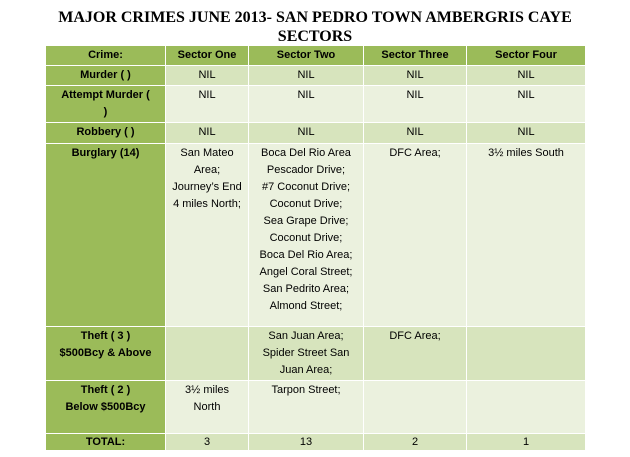 This screenshot has height=457, width=630. Describe the element at coordinates (526, 153) in the screenshot. I see `cell-line: 3½ miles South` at that location.